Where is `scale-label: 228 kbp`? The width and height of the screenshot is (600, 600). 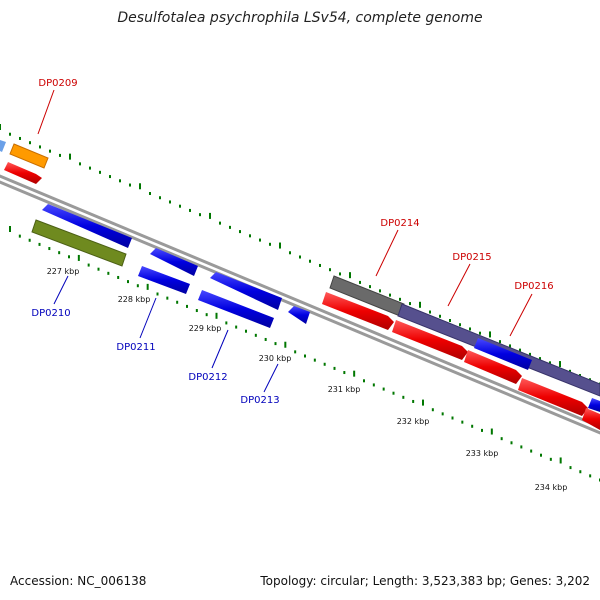
scale-label: 228 kbp is located at coordinates (134, 299).